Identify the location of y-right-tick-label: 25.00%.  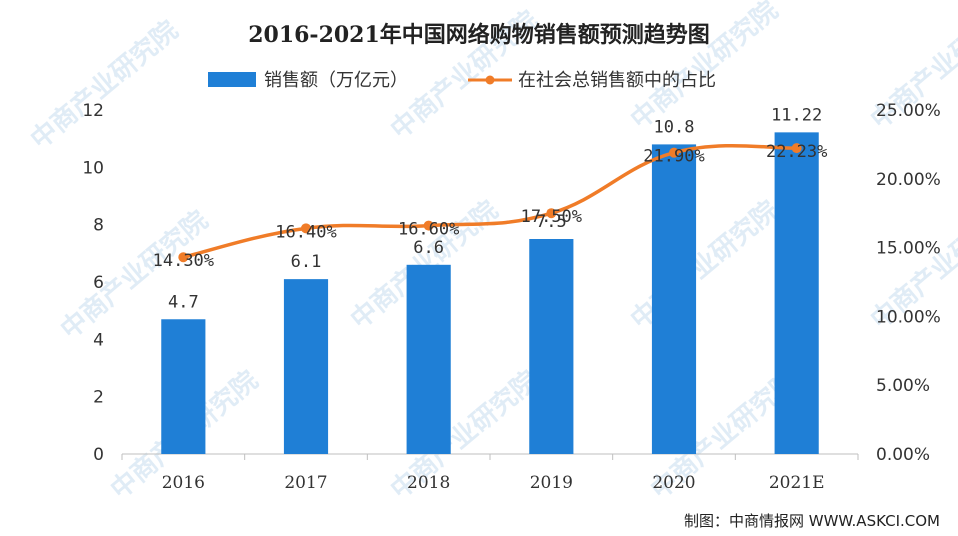
(908, 111).